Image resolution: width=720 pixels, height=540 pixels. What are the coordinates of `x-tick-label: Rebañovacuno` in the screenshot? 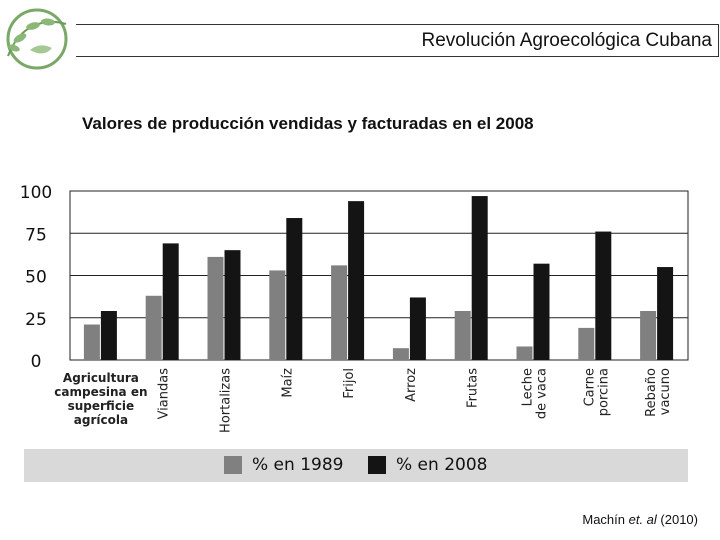 It's located at (658, 392).